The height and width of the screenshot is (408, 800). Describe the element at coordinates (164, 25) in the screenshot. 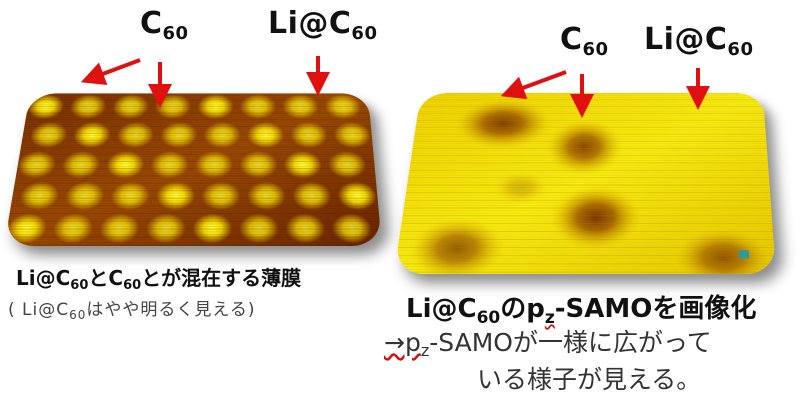

I see `label-c60-left: C60` at that location.